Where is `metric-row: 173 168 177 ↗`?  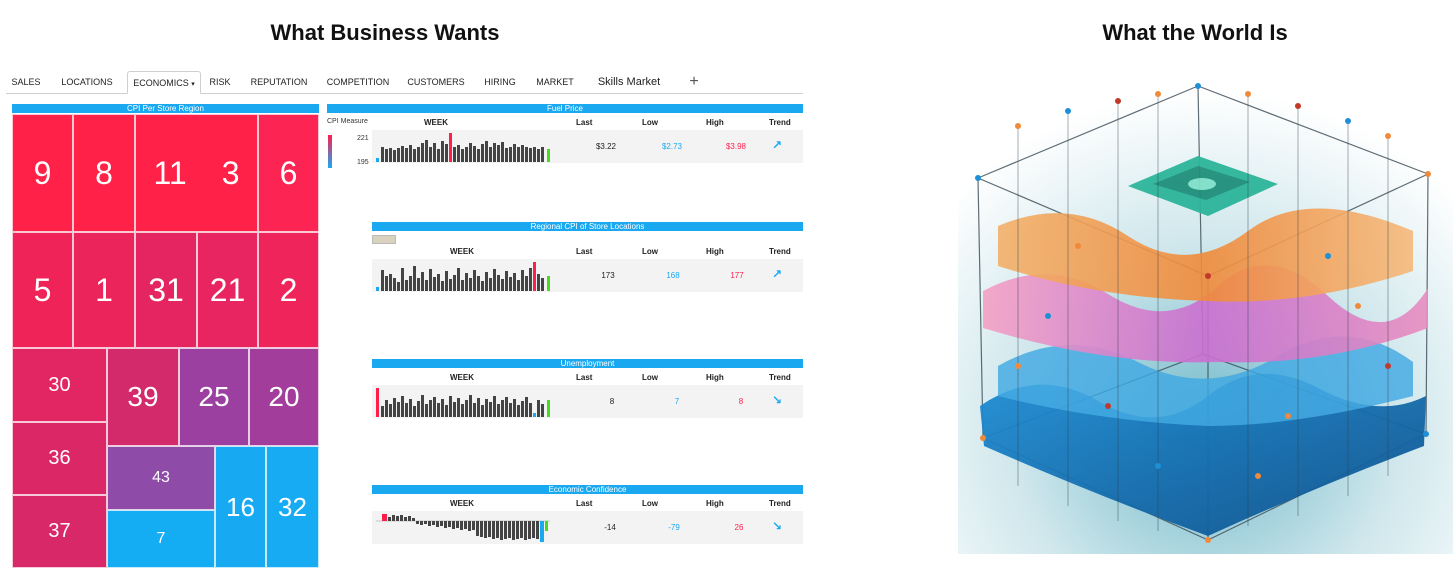 metric-row: 173 168 177 ↗ is located at coordinates (587, 275).